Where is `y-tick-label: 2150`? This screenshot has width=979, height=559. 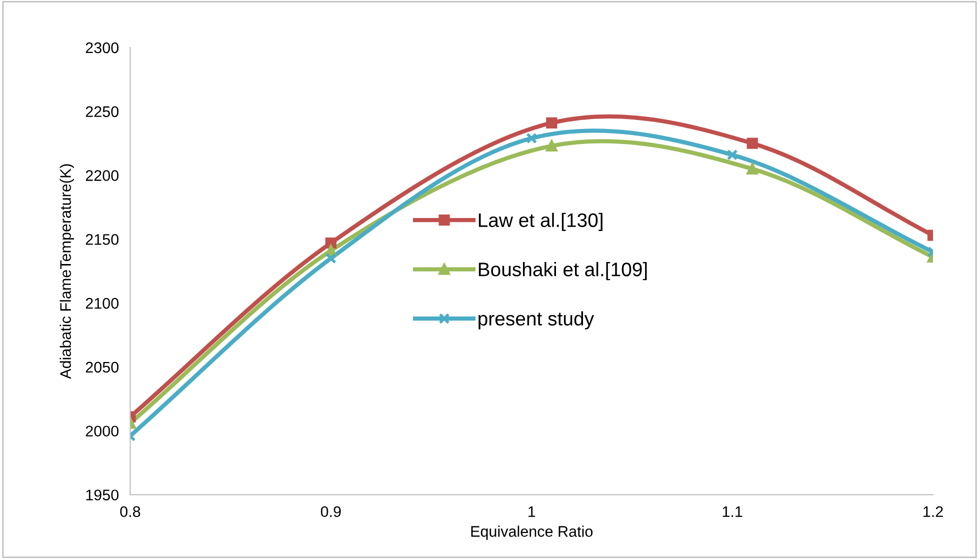 y-tick-label: 2150 is located at coordinates (102, 239).